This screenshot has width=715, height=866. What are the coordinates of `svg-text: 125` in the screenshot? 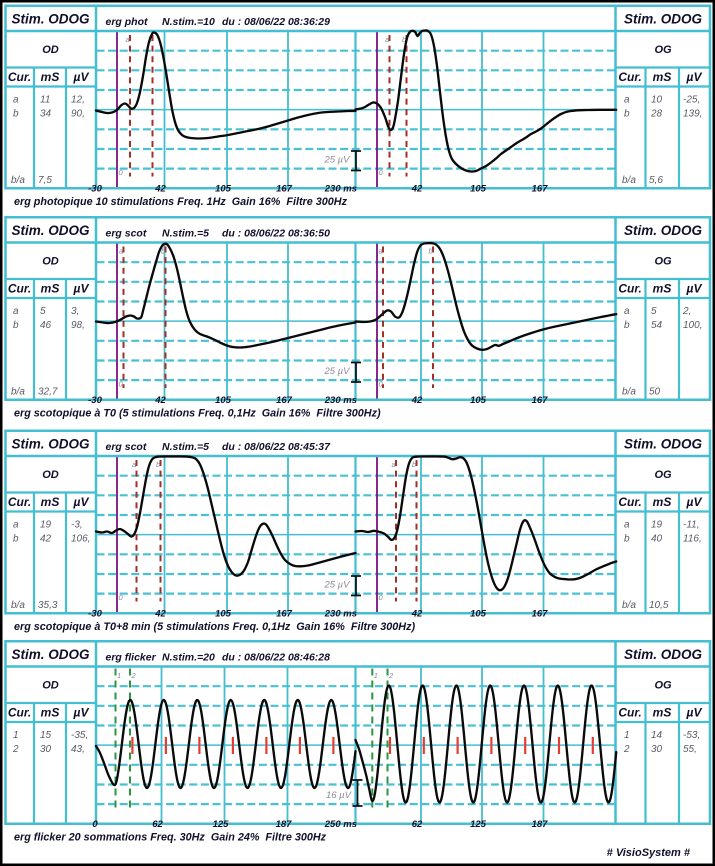 It's located at (221, 824).